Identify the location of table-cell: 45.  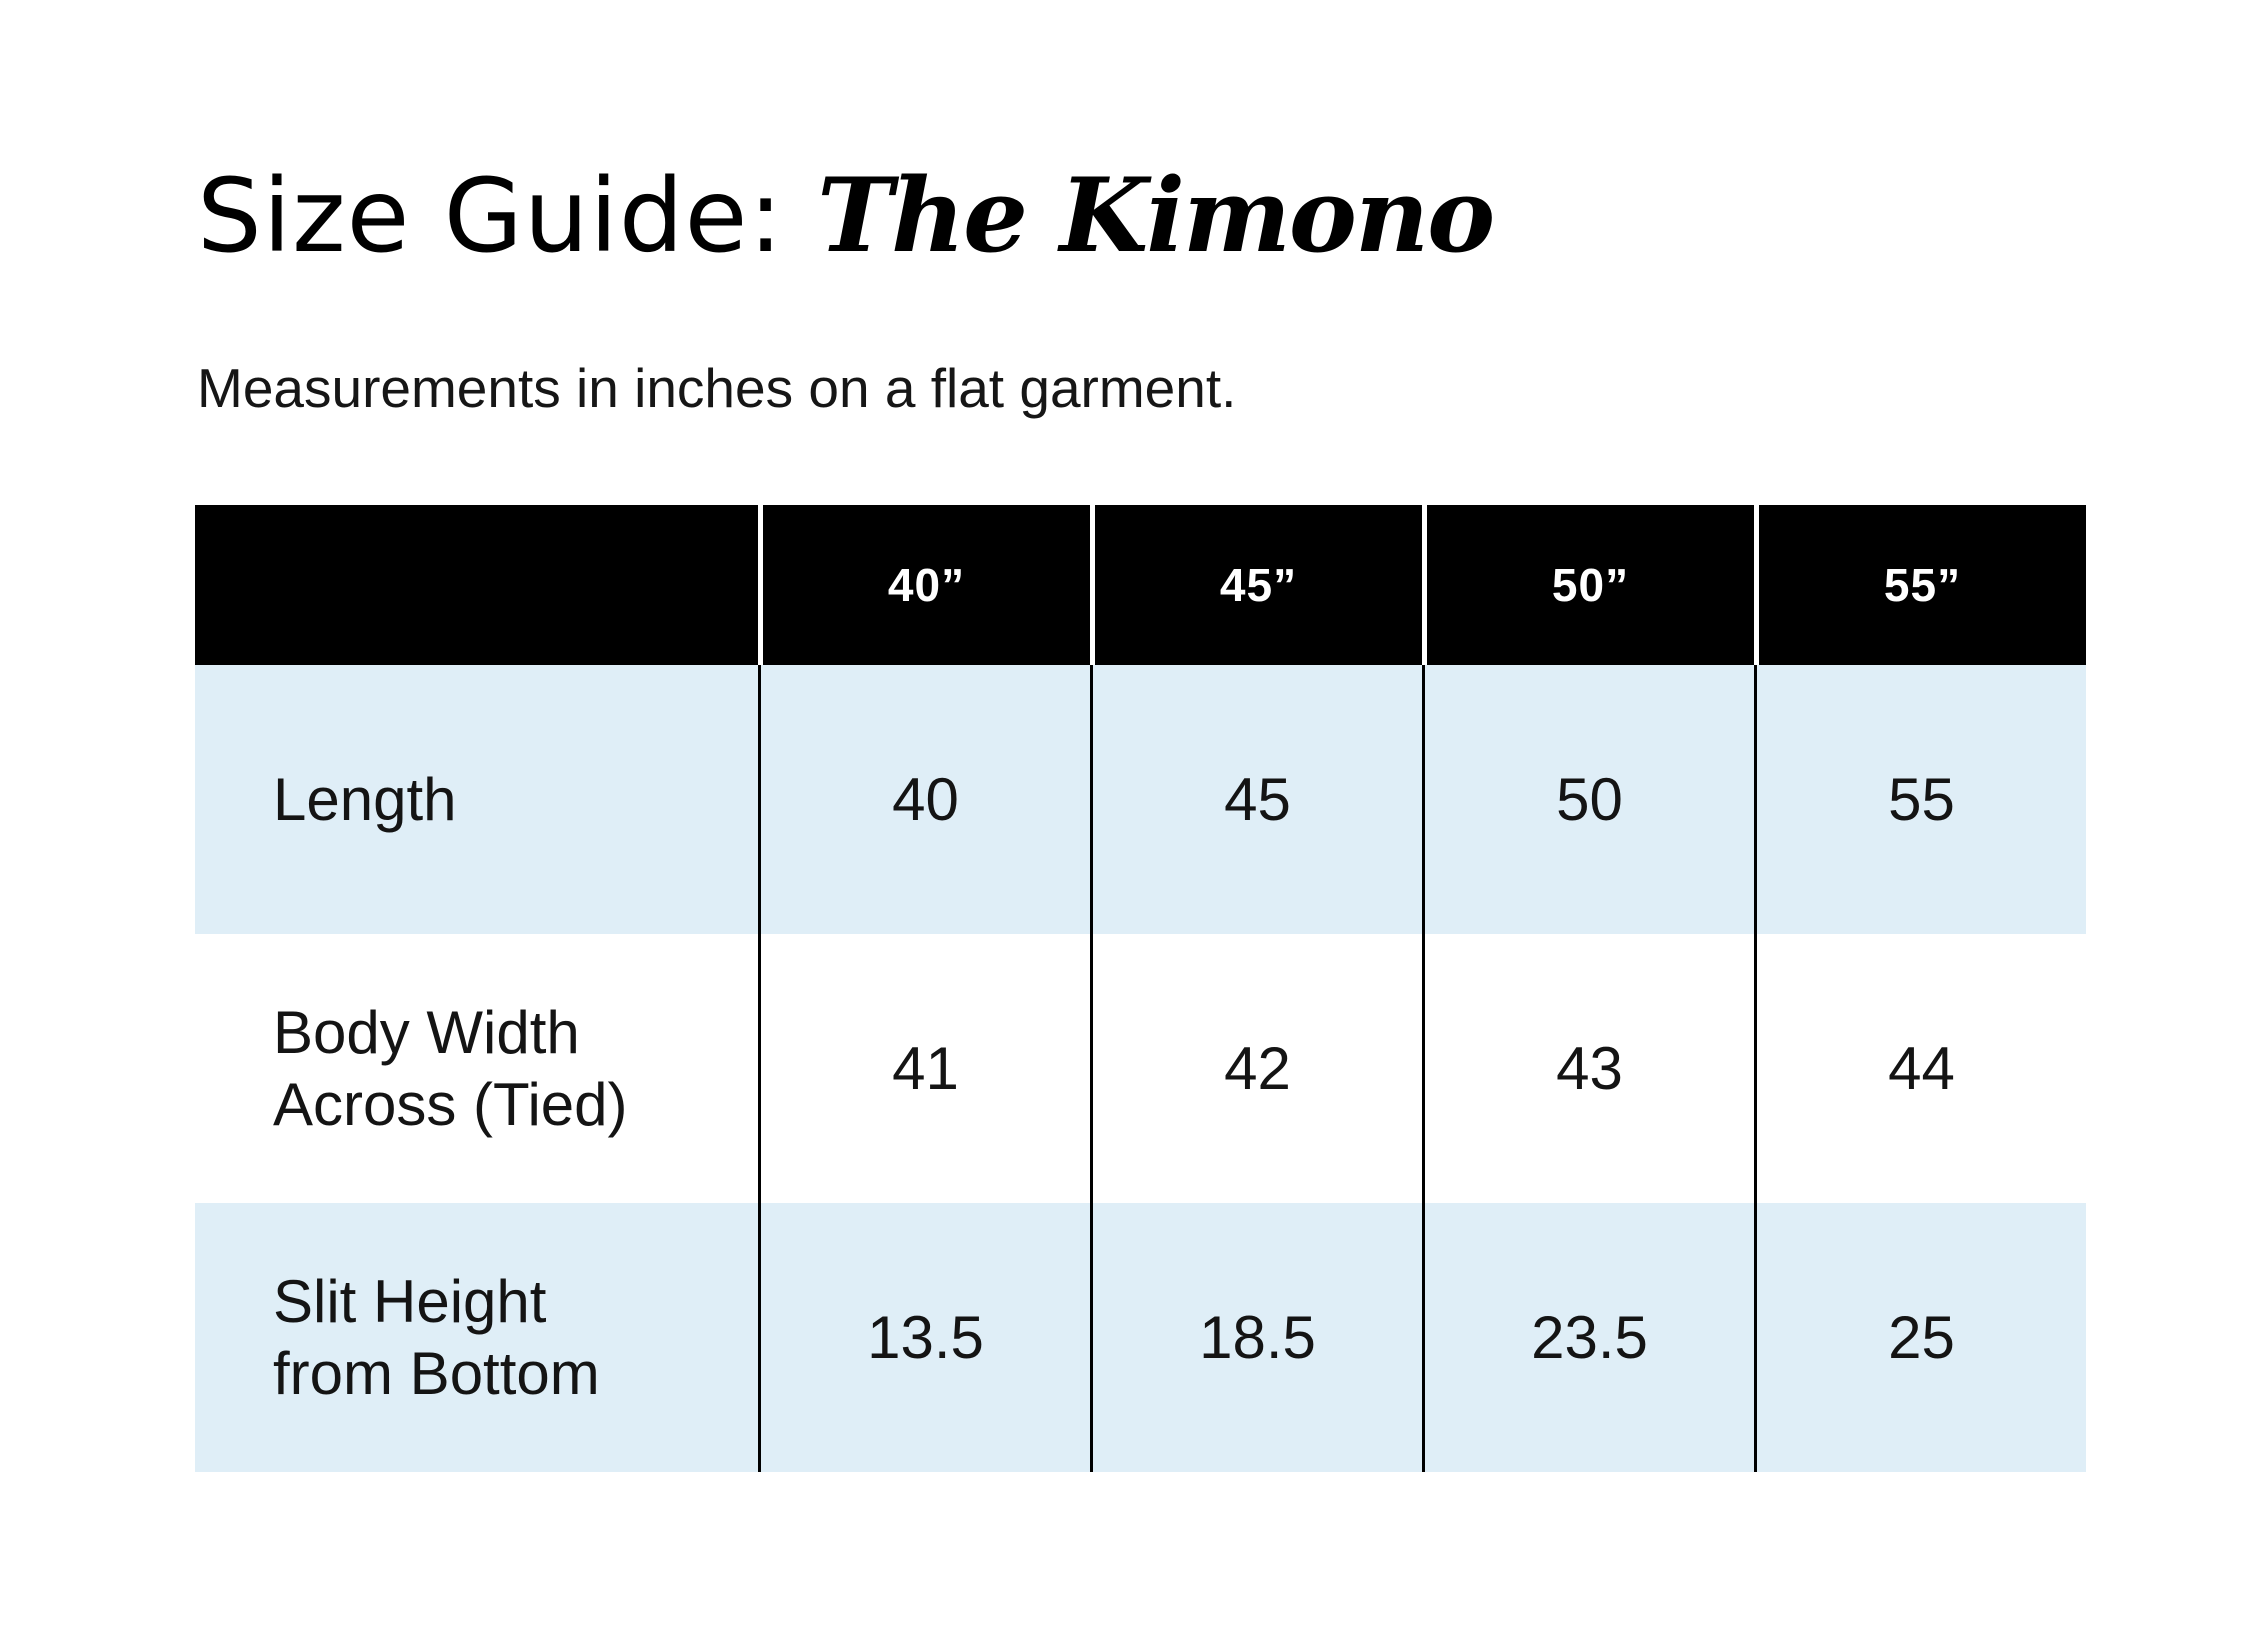
(1256, 800).